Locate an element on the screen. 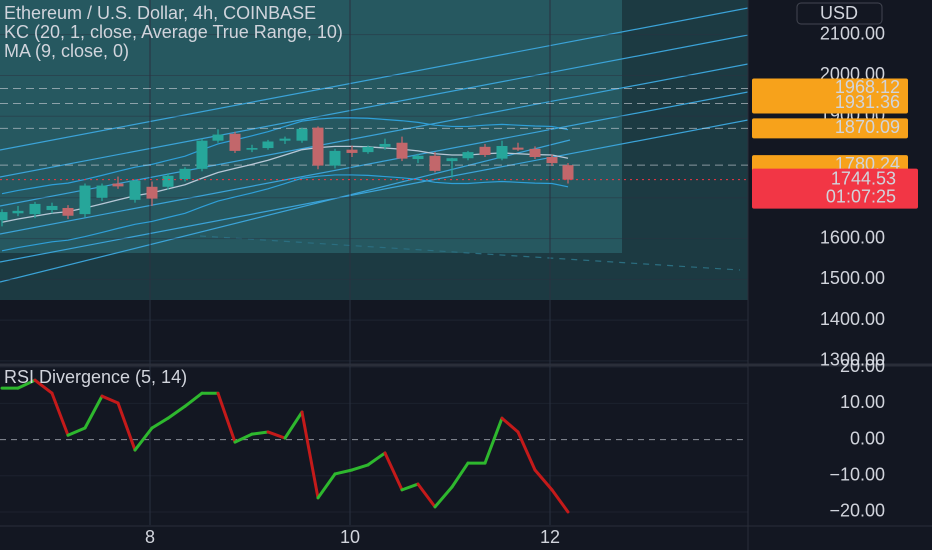 Image resolution: width=932 pixels, height=550 pixels. y-tick-label: 20.00 is located at coordinates (862, 366).